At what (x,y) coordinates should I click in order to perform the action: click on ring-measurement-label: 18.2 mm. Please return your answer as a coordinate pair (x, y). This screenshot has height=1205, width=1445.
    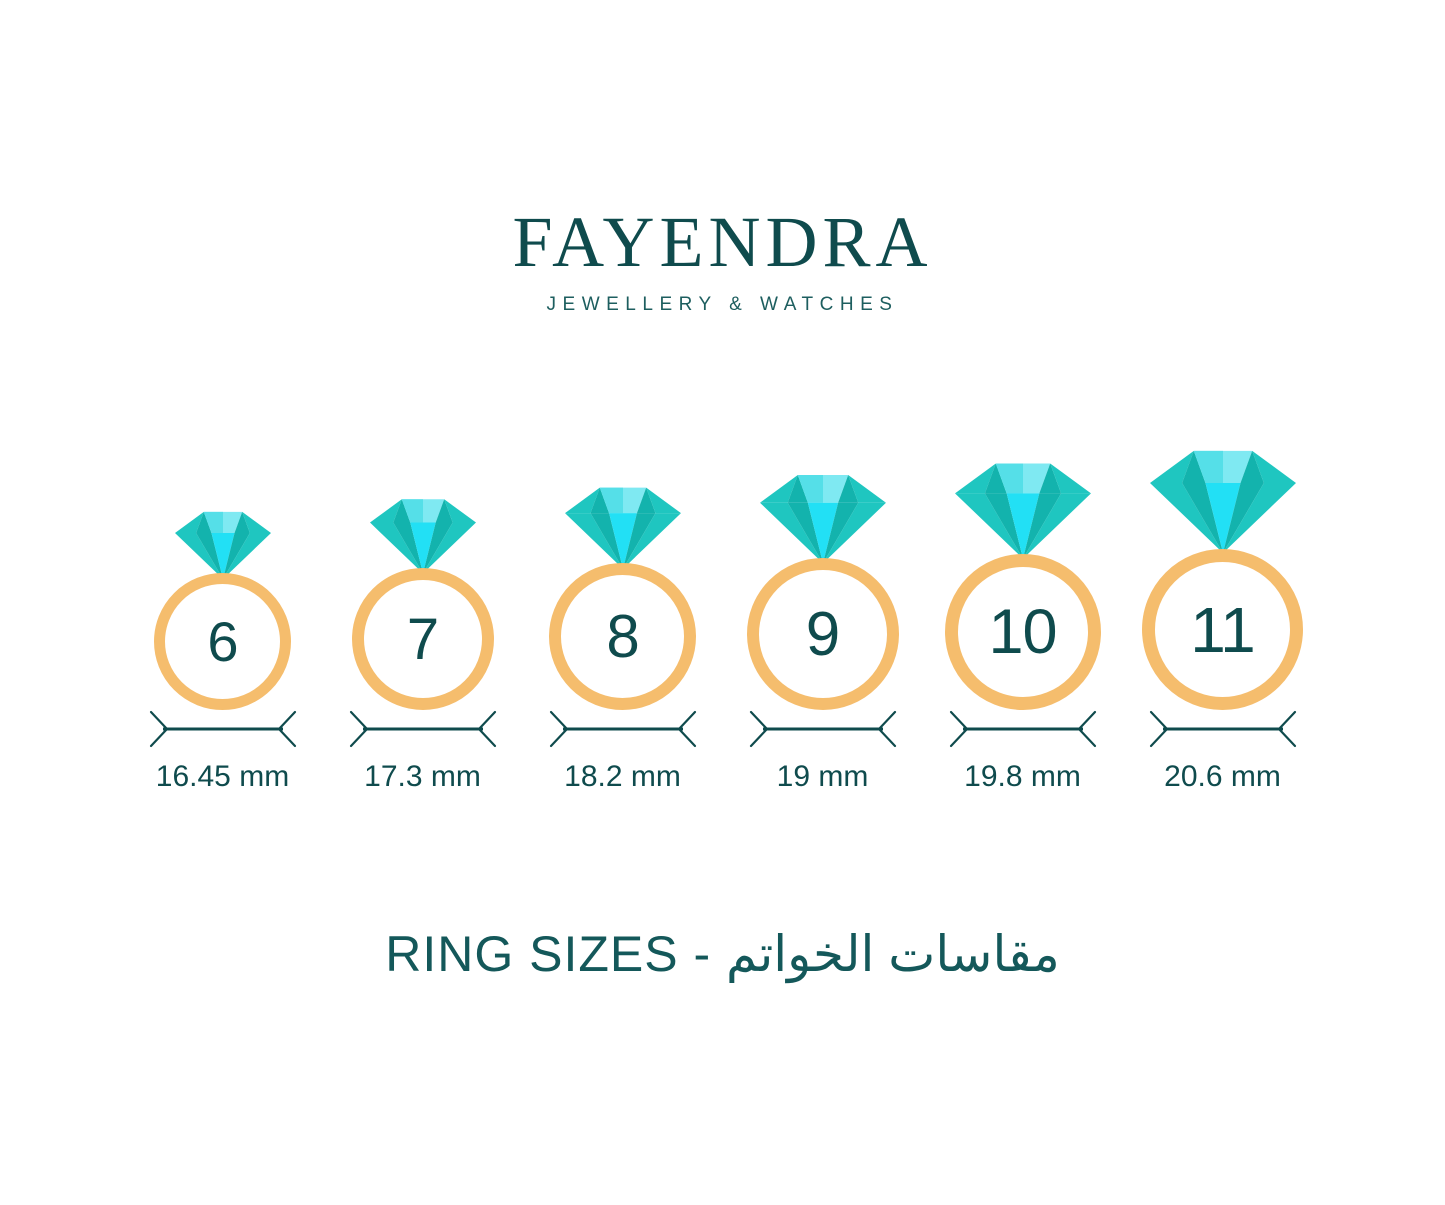
    Looking at the image, I should click on (622, 776).